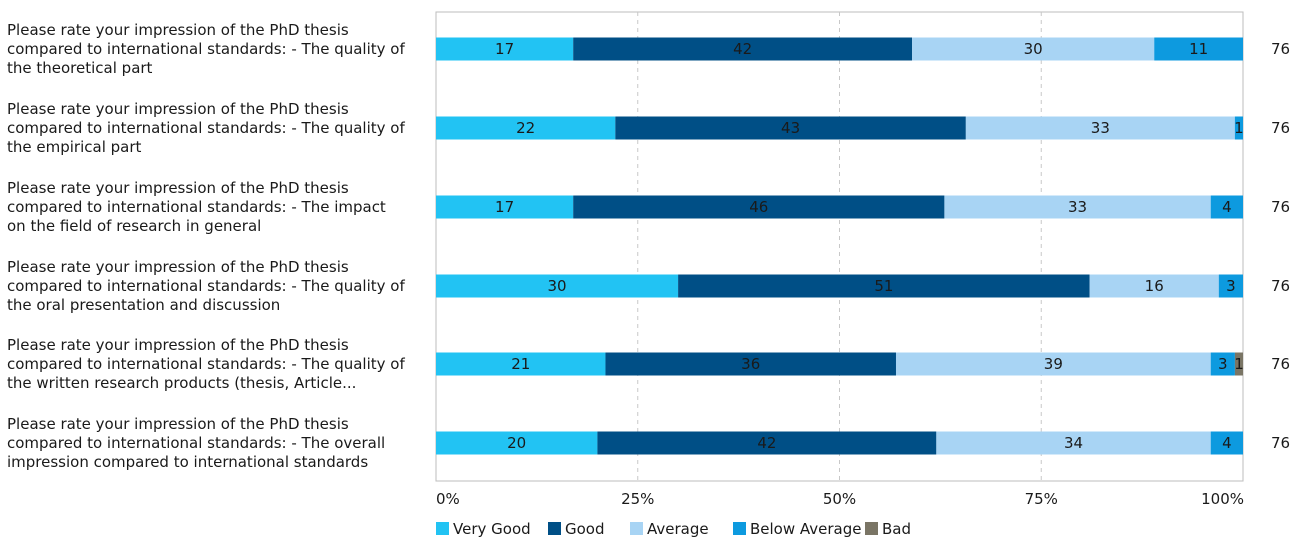 The height and width of the screenshot is (541, 1306). What do you see at coordinates (585, 529) in the screenshot?
I see `legend-label: Good` at bounding box center [585, 529].